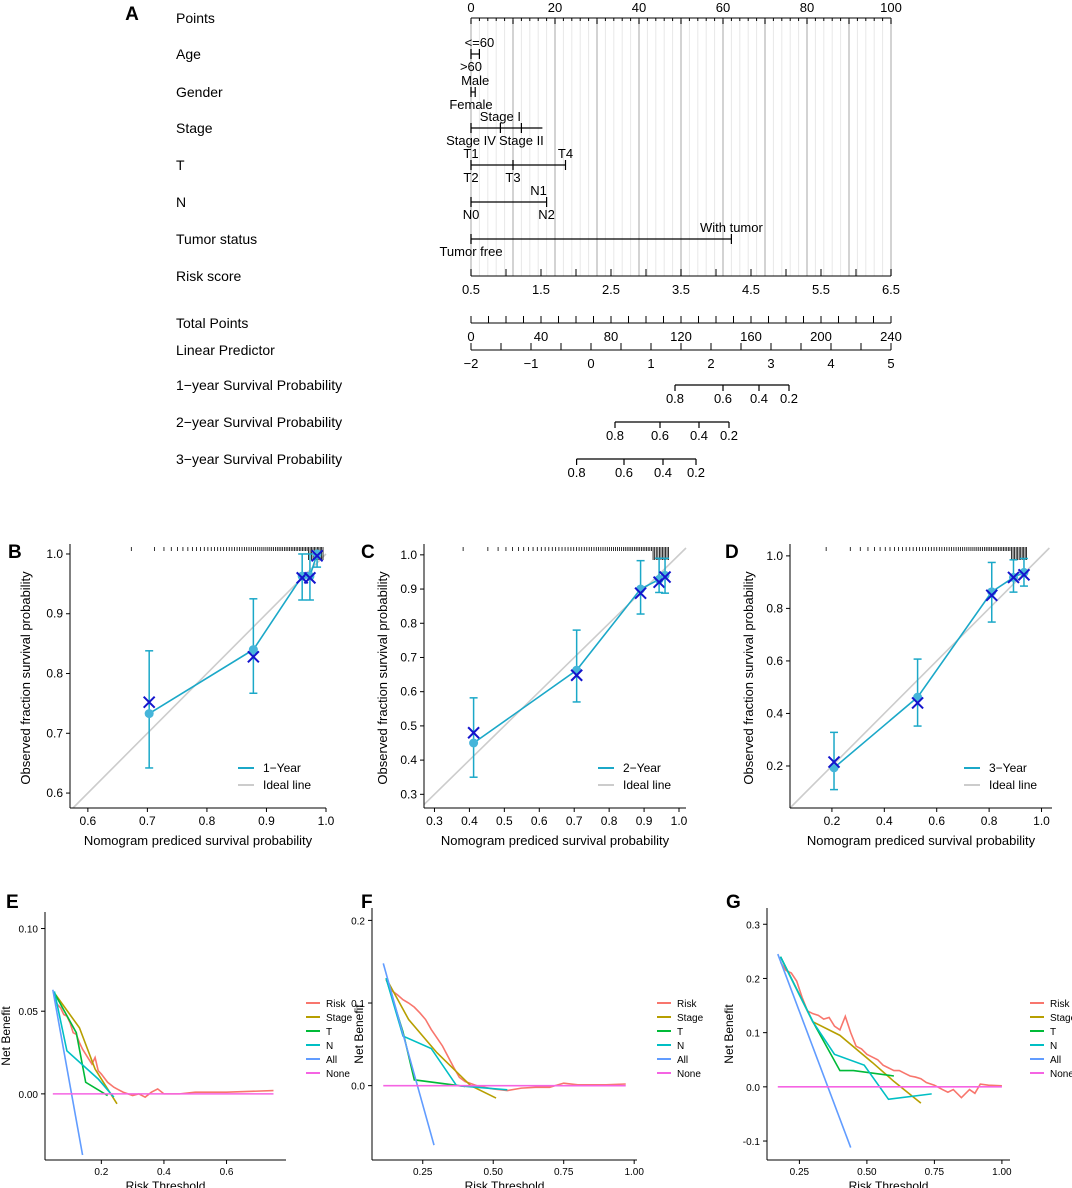 This screenshot has width=1072, height=1188. What do you see at coordinates (15, 552) in the screenshot?
I see `panel-label-b: B` at bounding box center [15, 552].